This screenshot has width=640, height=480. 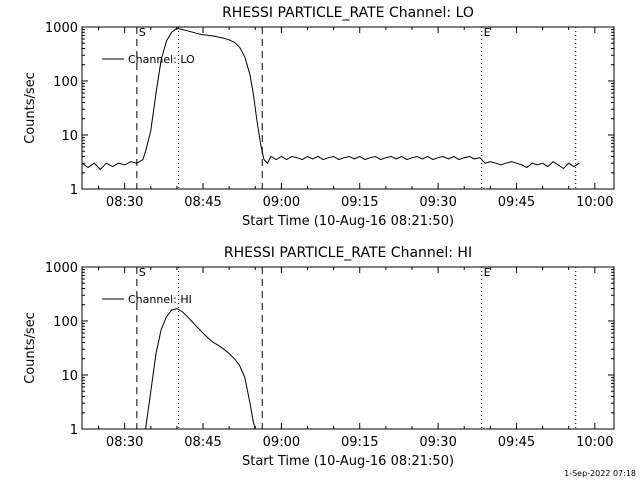 I want to click on legend-label: Channel: HI, so click(x=160, y=299).